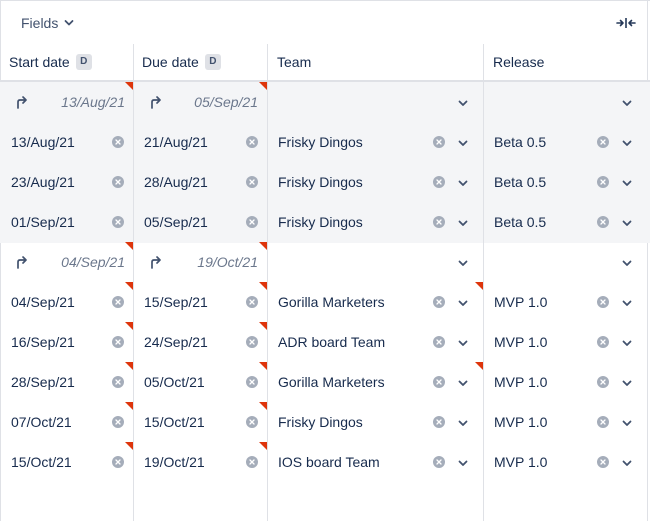  What do you see at coordinates (43, 142) in the screenshot?
I see `start-date-cell: 13/Aug/21` at bounding box center [43, 142].